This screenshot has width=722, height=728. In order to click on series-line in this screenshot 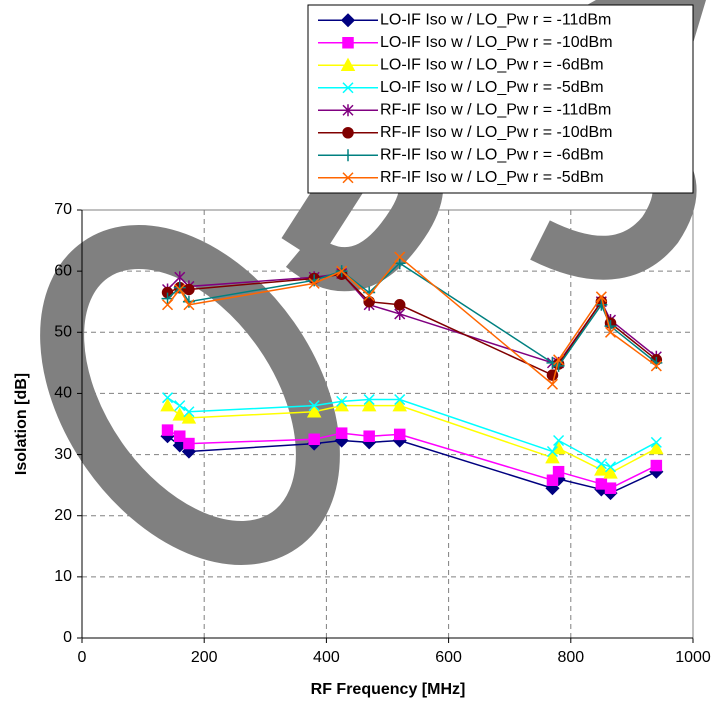, I will do `click(412, 314)`.